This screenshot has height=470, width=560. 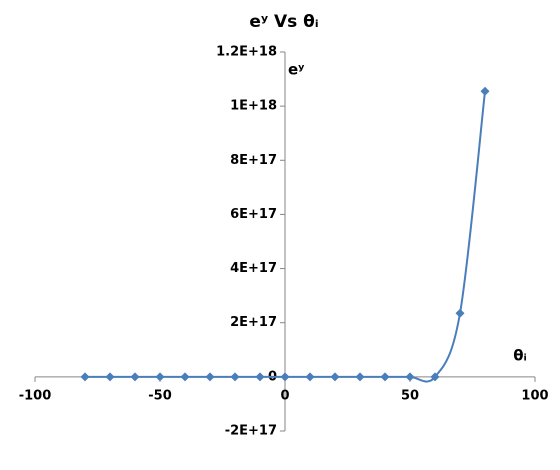 What do you see at coordinates (284, 395) in the screenshot?
I see `x-tick-label: 0` at bounding box center [284, 395].